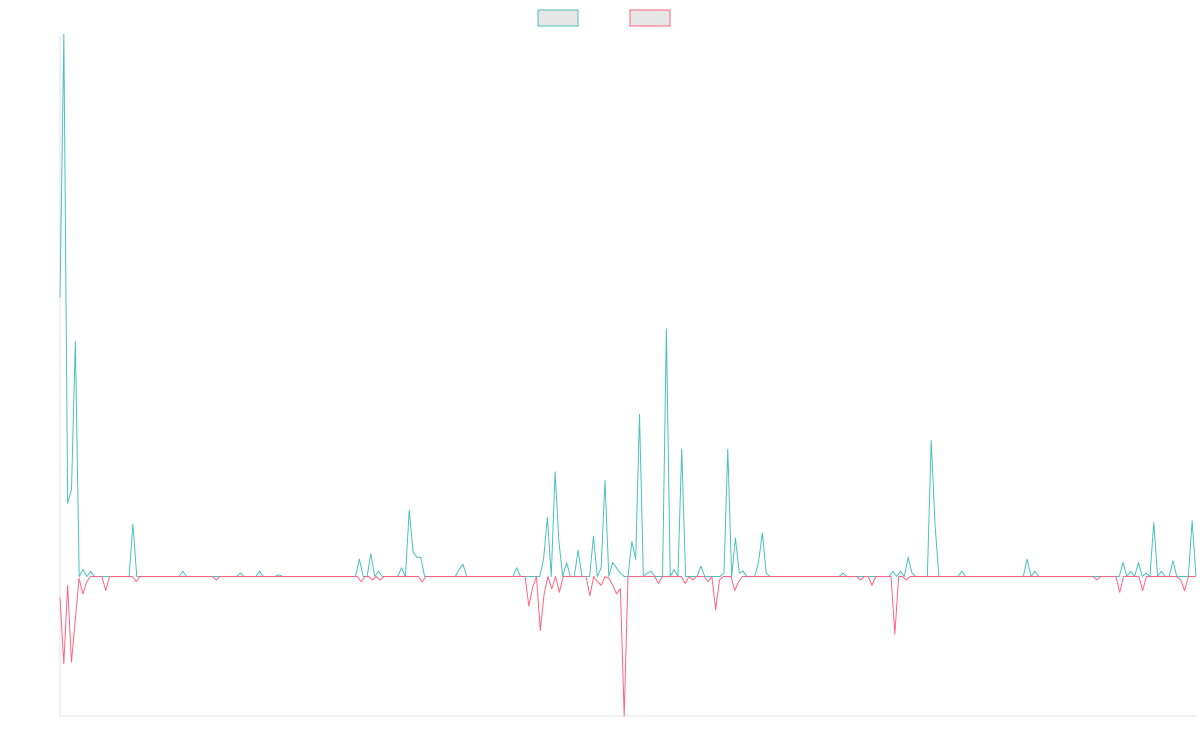 Image resolution: width=1200 pixels, height=750 pixels. I want to click on legend, so click(604, 18).